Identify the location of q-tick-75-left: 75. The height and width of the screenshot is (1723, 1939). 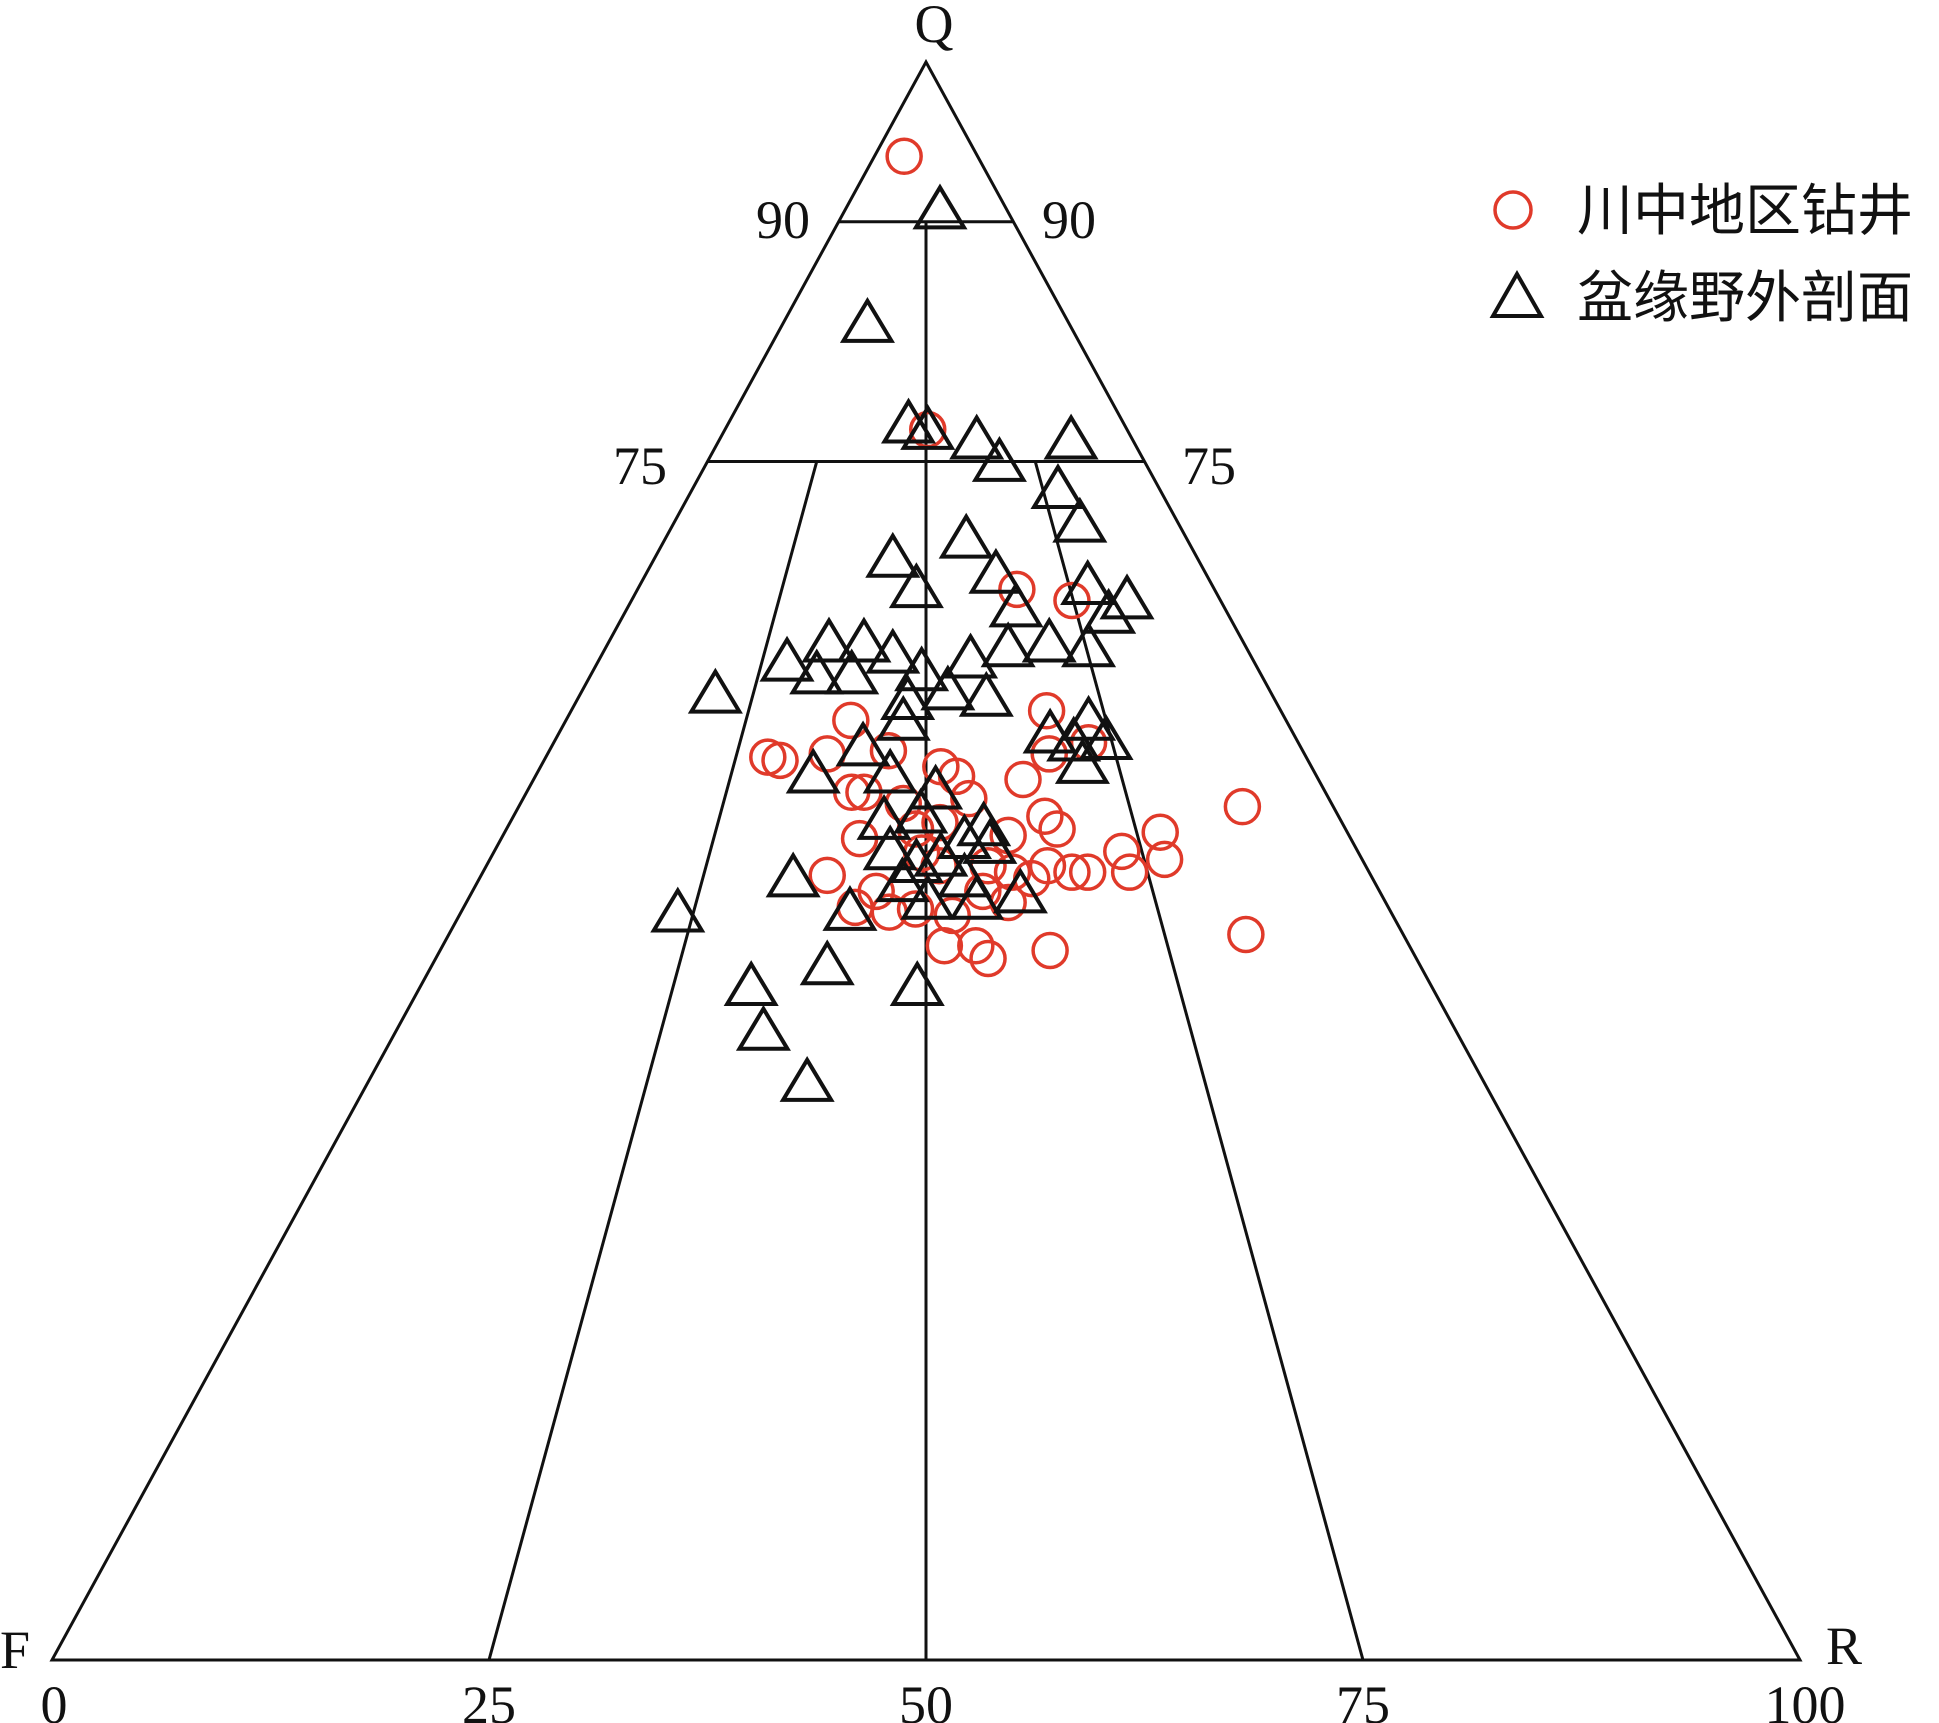
(640, 466).